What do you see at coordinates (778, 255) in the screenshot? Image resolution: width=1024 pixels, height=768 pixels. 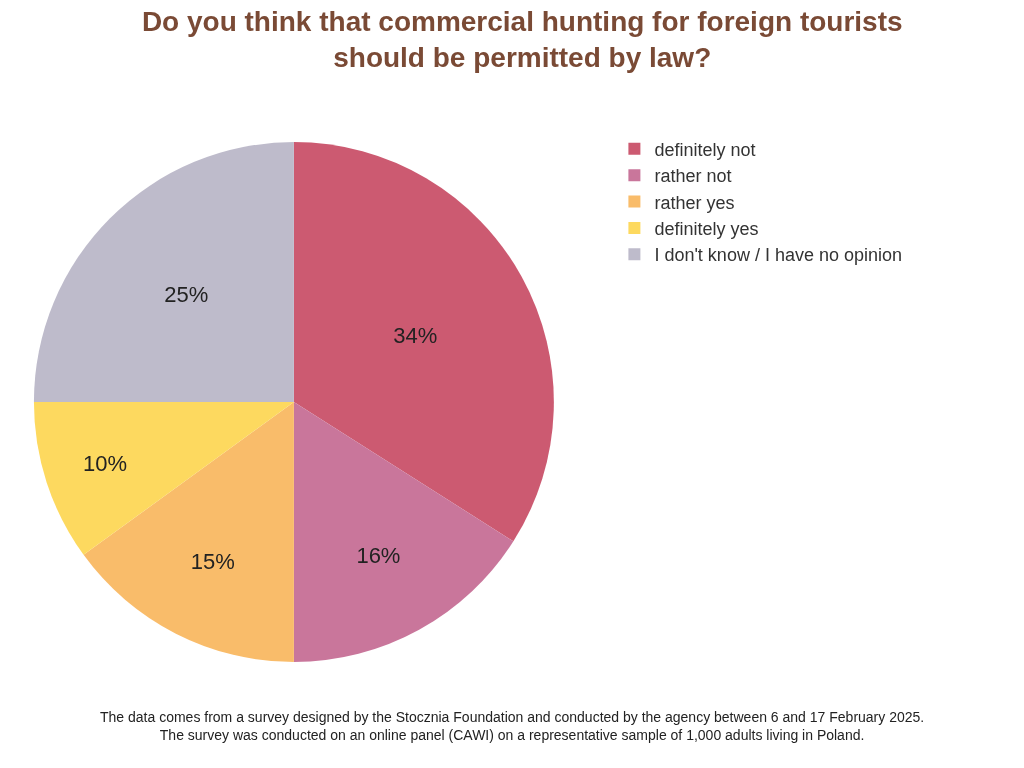 I see `legend-label: I don't know / I have no opinion` at bounding box center [778, 255].